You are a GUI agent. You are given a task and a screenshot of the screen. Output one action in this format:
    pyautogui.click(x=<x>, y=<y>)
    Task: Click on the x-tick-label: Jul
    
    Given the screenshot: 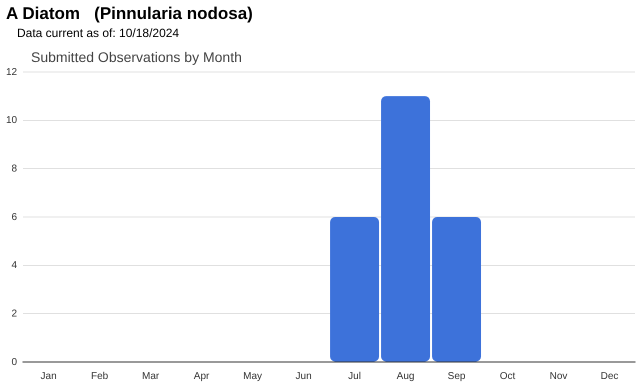 What is the action you would take?
    pyautogui.click(x=354, y=376)
    